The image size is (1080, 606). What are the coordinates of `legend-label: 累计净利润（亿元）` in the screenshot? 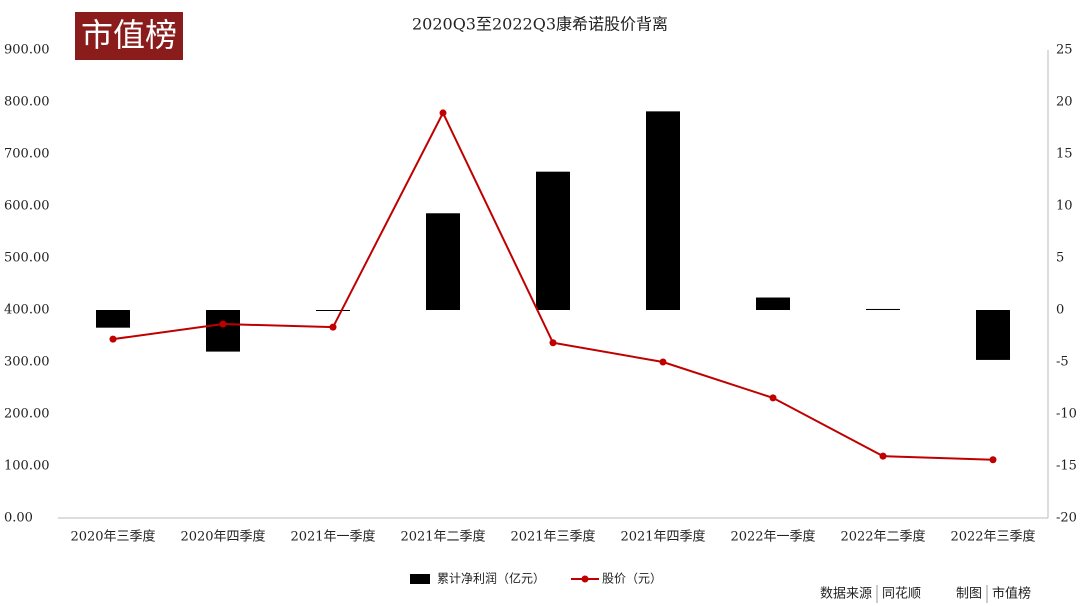 It's located at (491, 578).